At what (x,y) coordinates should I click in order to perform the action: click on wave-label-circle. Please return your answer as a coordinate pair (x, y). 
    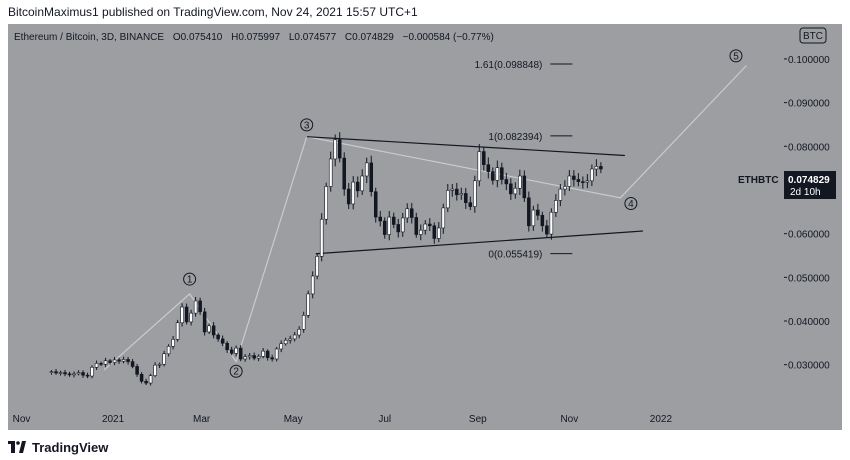
    Looking at the image, I should click on (307, 125).